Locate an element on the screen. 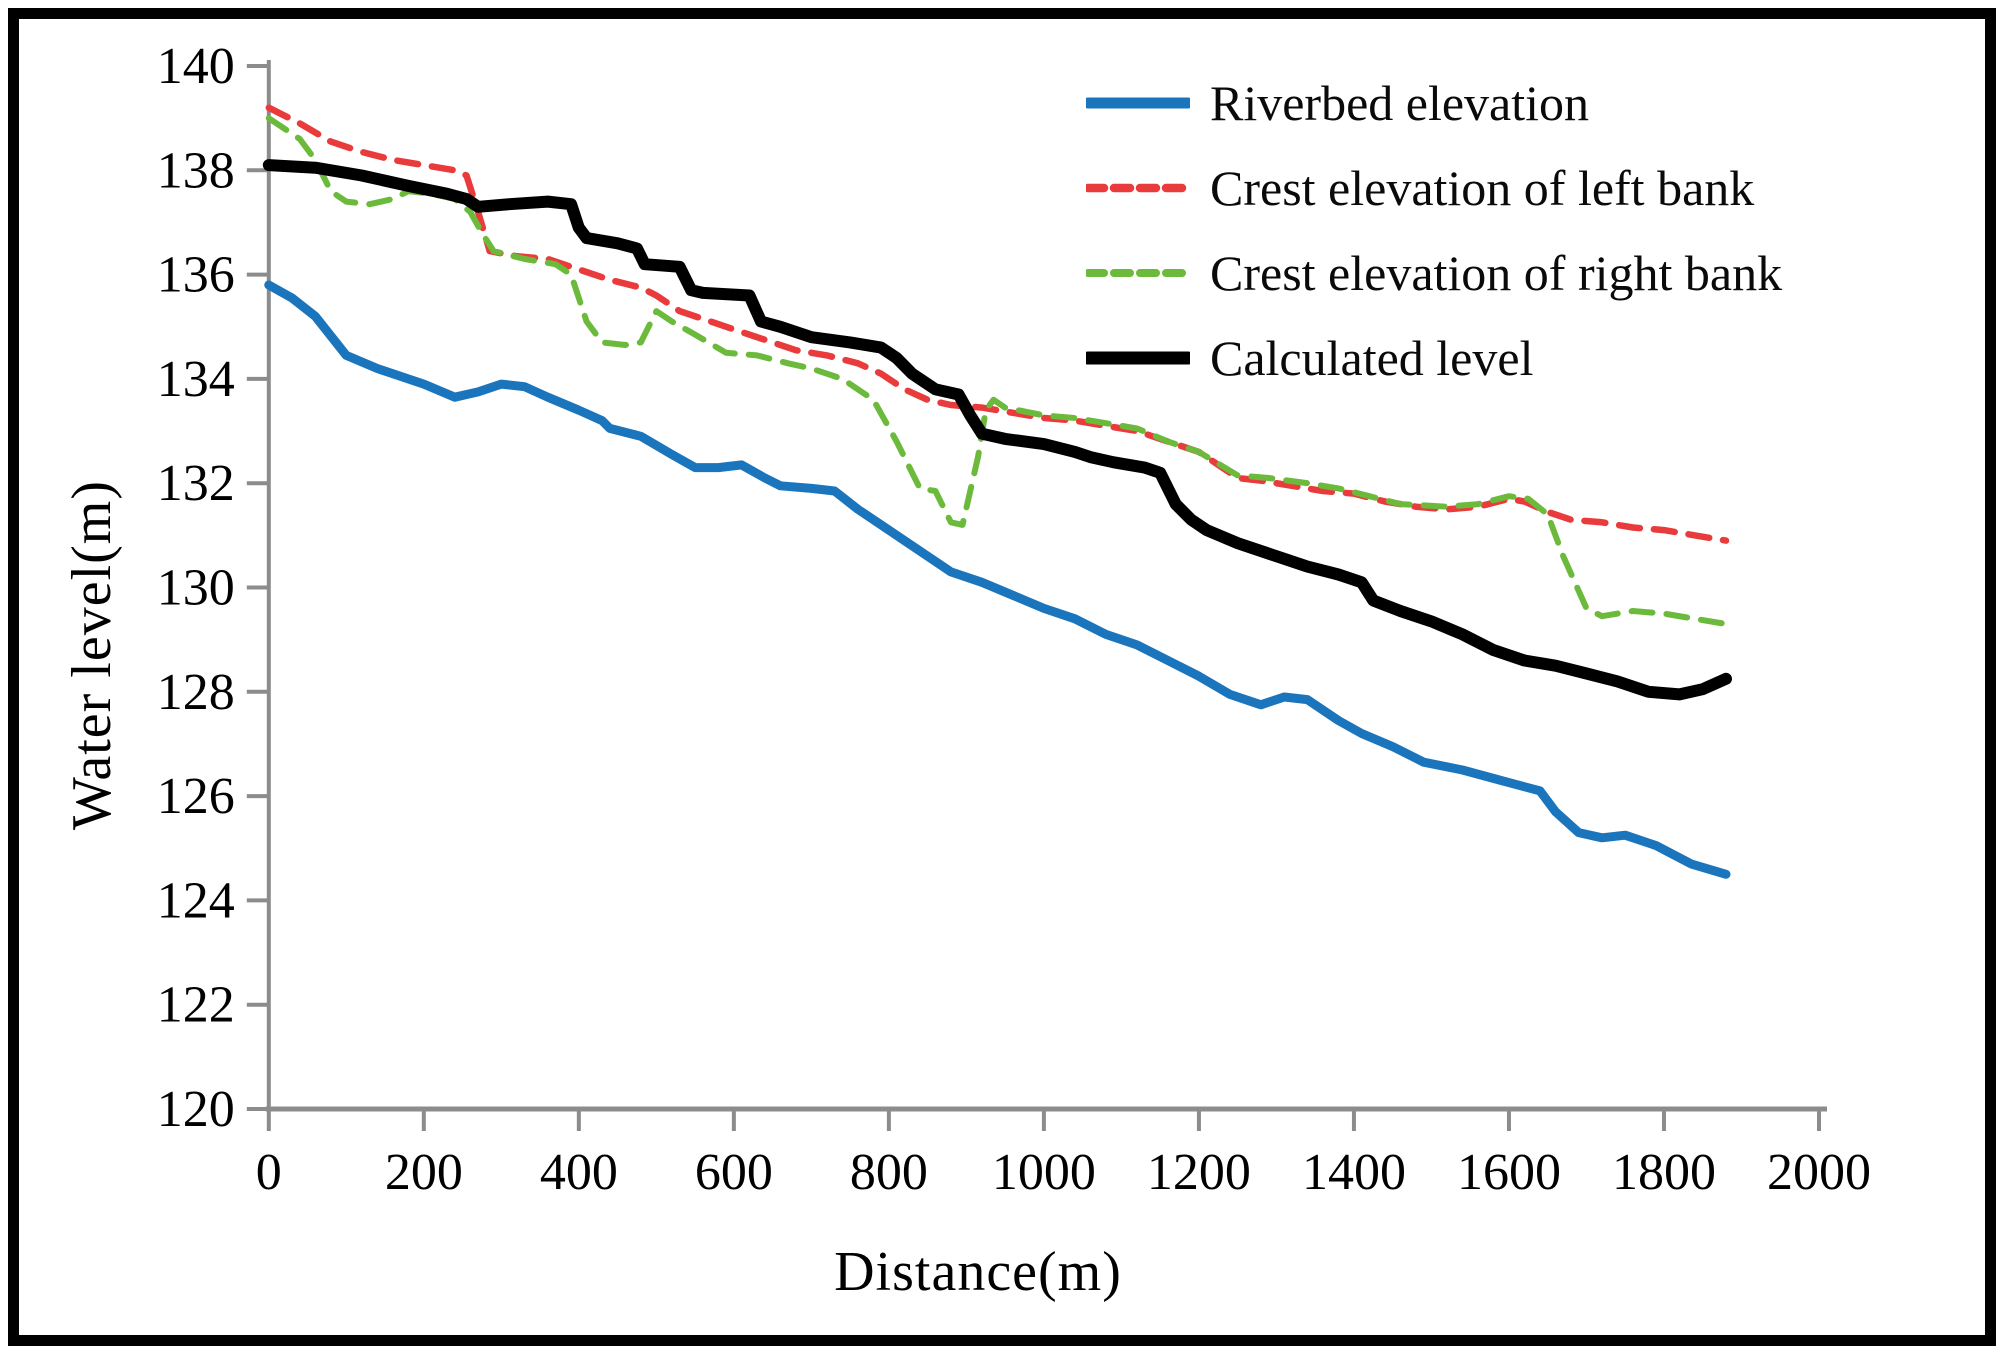  x-tick-label: 200 is located at coordinates (424, 1172).